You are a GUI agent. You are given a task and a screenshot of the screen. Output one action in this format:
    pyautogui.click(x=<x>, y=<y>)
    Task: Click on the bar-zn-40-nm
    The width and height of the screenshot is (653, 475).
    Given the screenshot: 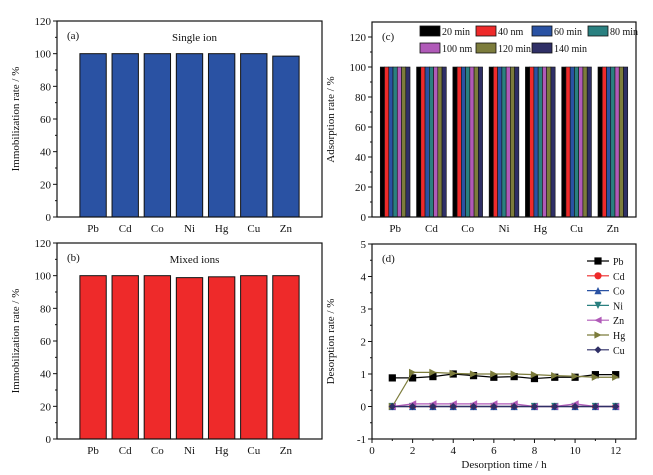 What is the action you would take?
    pyautogui.click(x=604, y=142)
    